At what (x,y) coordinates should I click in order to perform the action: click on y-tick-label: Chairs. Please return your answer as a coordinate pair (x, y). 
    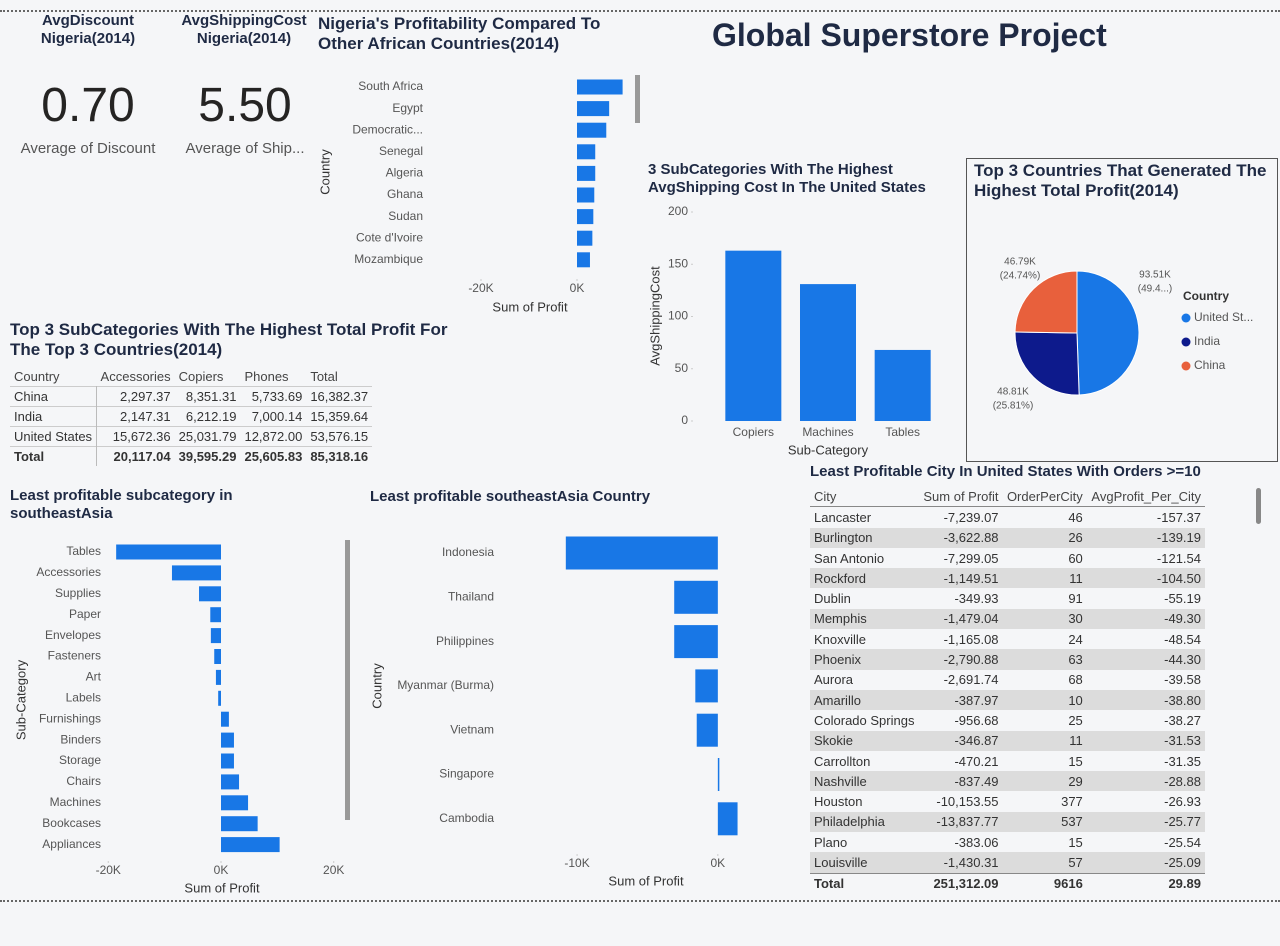
    Looking at the image, I should click on (83, 781).